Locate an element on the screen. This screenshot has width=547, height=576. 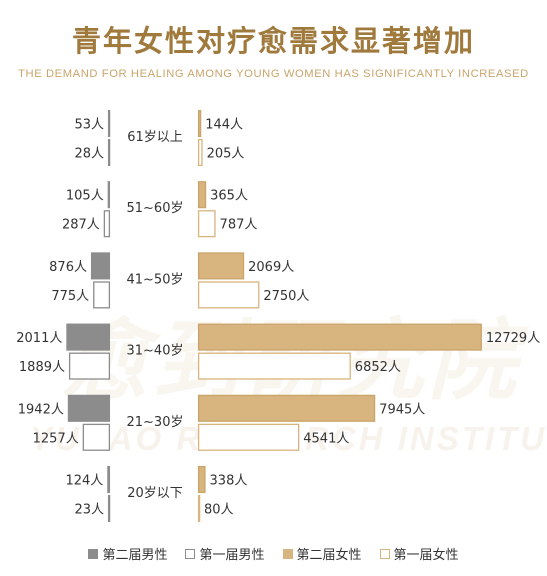
legend-item-male-first: 第一届男性 is located at coordinates (225, 553).